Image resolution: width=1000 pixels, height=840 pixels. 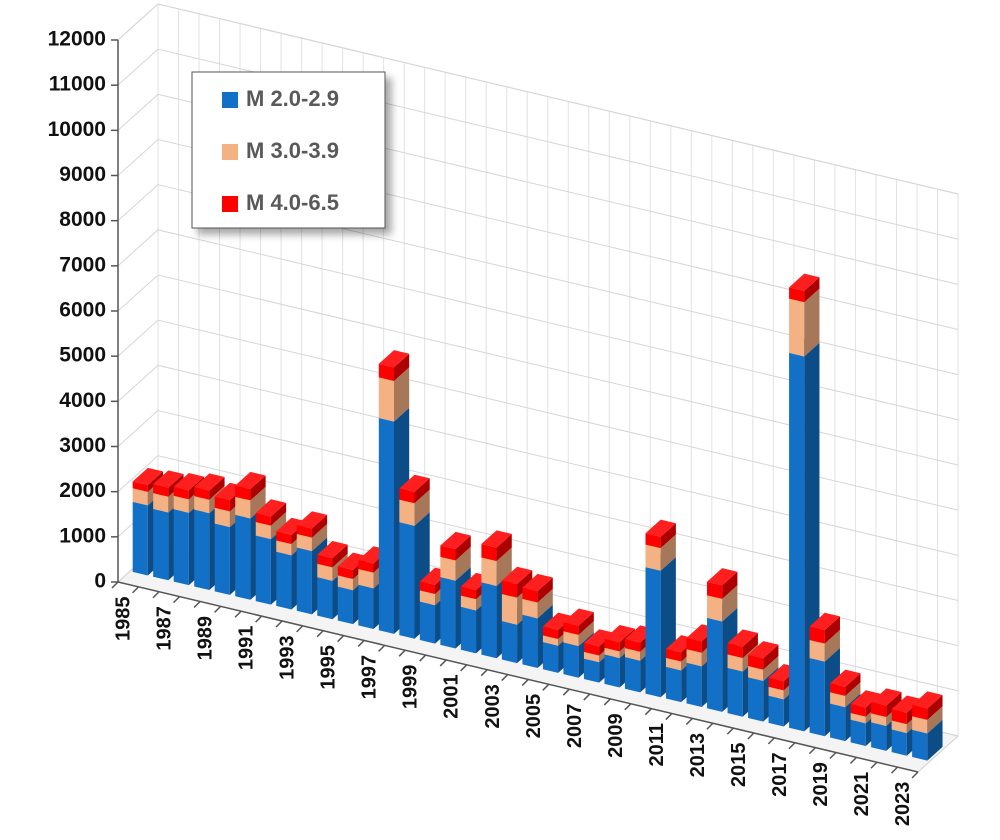 I want to click on x-tick-label: 1987, so click(x=165, y=628).